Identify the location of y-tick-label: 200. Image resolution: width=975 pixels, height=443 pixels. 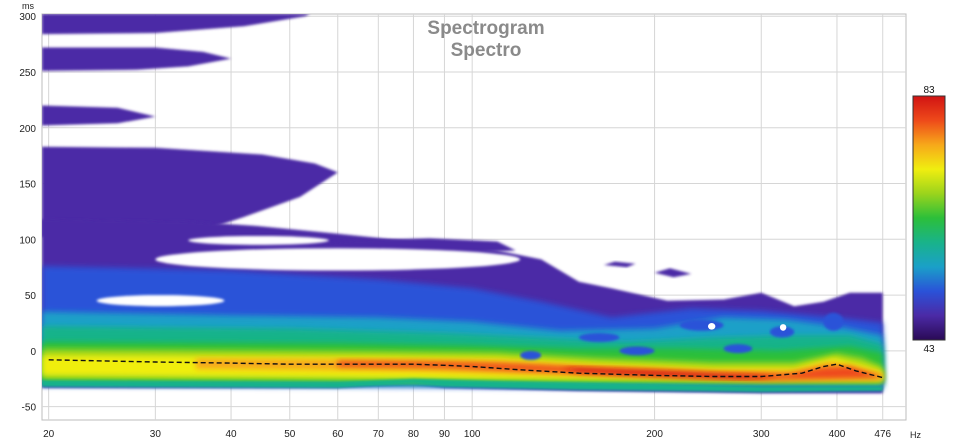
(27, 129).